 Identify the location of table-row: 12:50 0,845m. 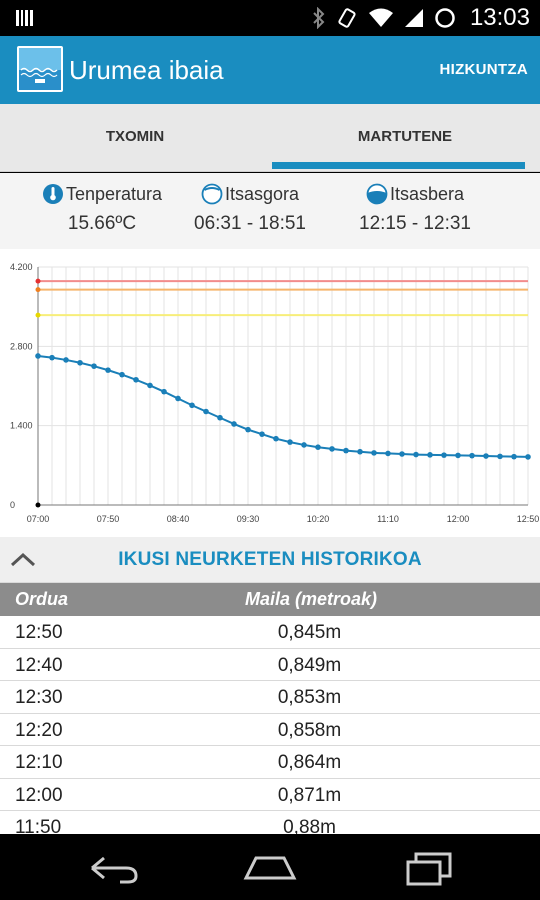
(270, 632).